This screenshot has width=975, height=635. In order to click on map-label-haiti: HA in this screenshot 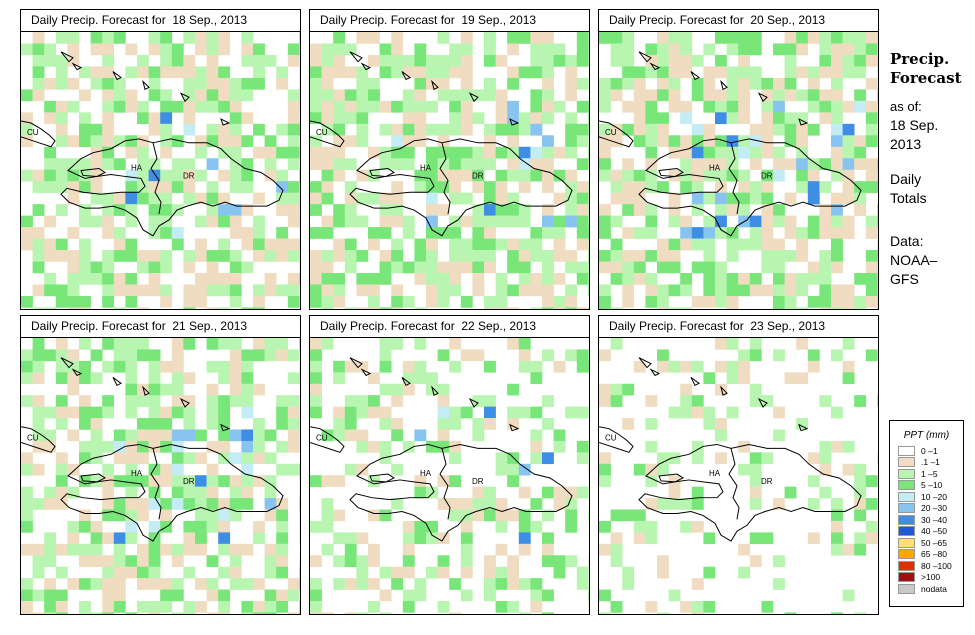, I will do `click(426, 473)`.